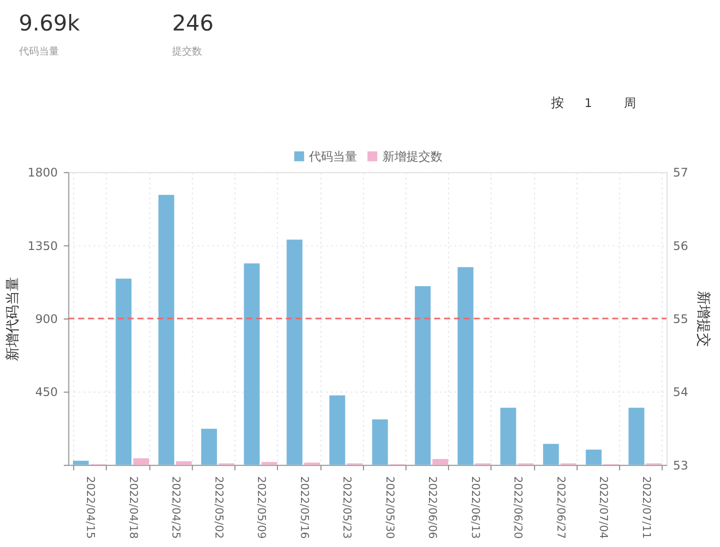 The height and width of the screenshot is (547, 720). What do you see at coordinates (347, 507) in the screenshot?
I see `x-tick-label: 2022/05/23` at bounding box center [347, 507].